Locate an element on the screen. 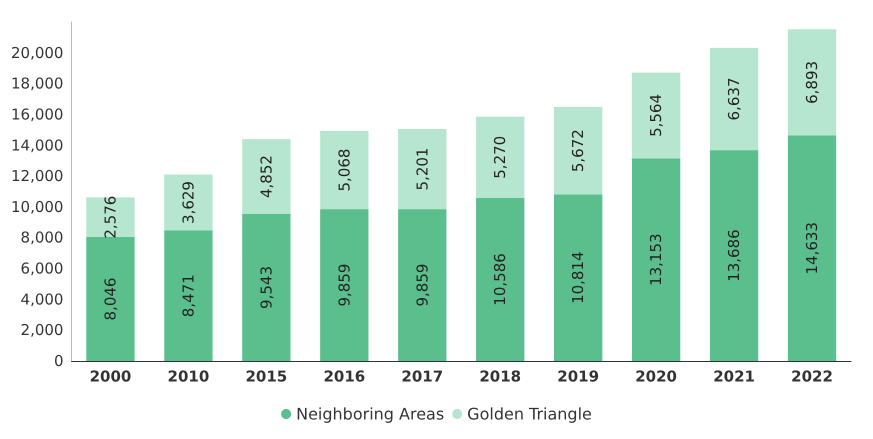 The image size is (873, 439). data-label: 4,852 is located at coordinates (266, 176).